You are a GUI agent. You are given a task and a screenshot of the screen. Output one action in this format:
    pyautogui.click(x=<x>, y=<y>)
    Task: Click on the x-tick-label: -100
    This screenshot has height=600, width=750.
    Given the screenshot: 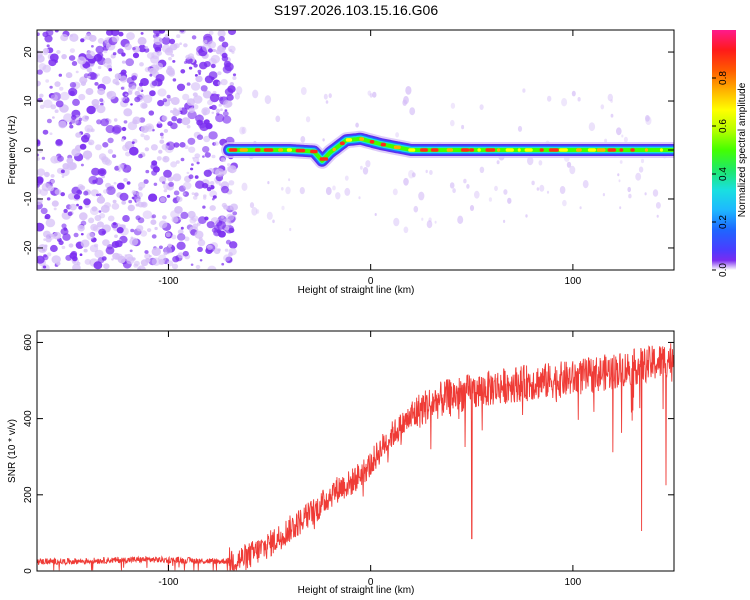 What is the action you would take?
    pyautogui.click(x=168, y=582)
    